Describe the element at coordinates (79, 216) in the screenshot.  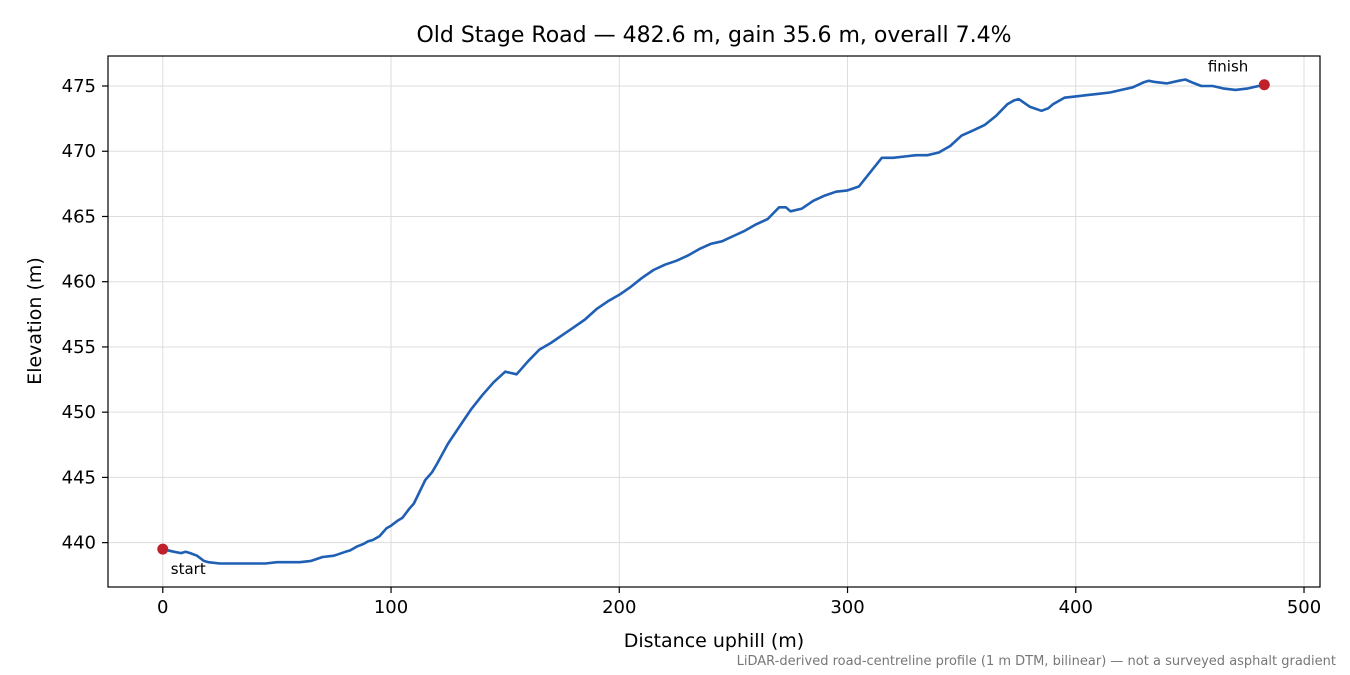
I see `y-tick-label: 465` at that location.